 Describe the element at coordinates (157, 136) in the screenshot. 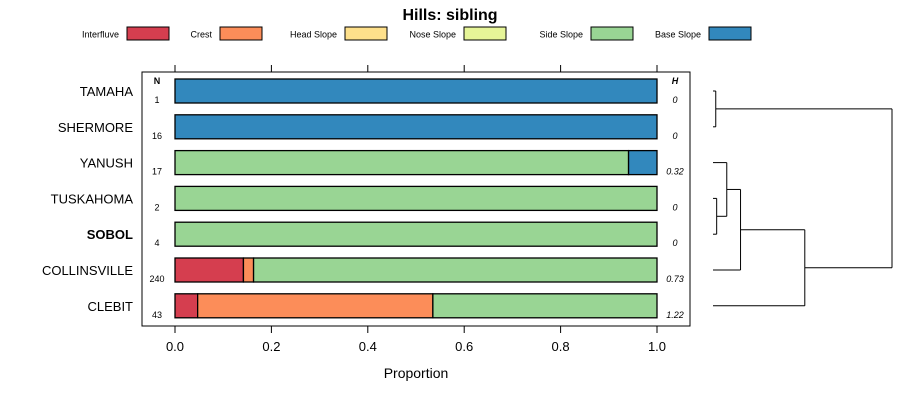

I see `n-value: 16` at that location.